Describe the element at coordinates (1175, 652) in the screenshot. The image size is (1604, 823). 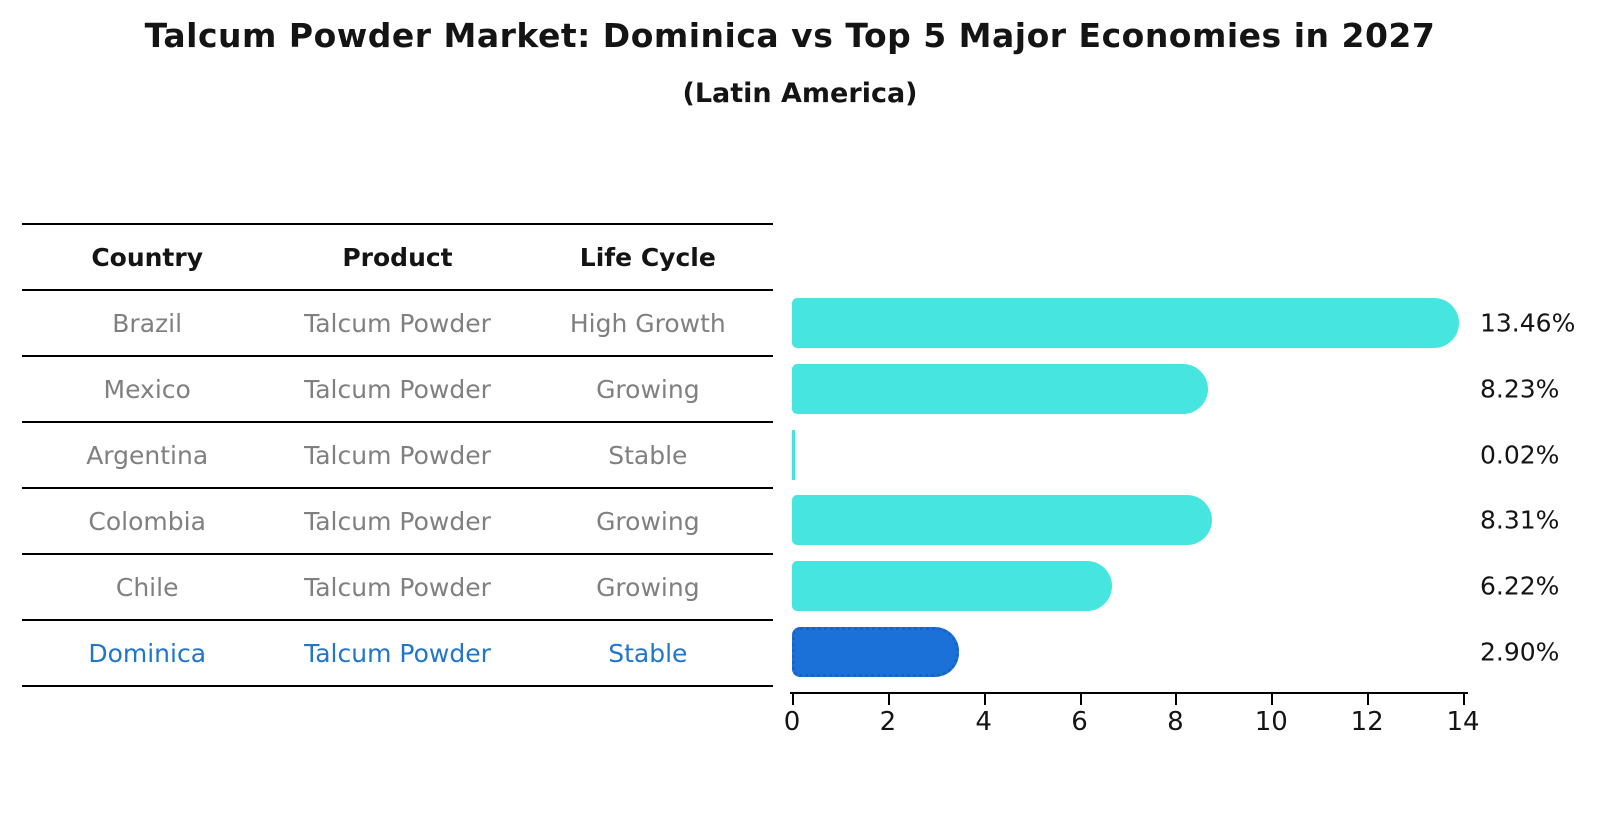
I see `bar-row: 2.90%` at that location.